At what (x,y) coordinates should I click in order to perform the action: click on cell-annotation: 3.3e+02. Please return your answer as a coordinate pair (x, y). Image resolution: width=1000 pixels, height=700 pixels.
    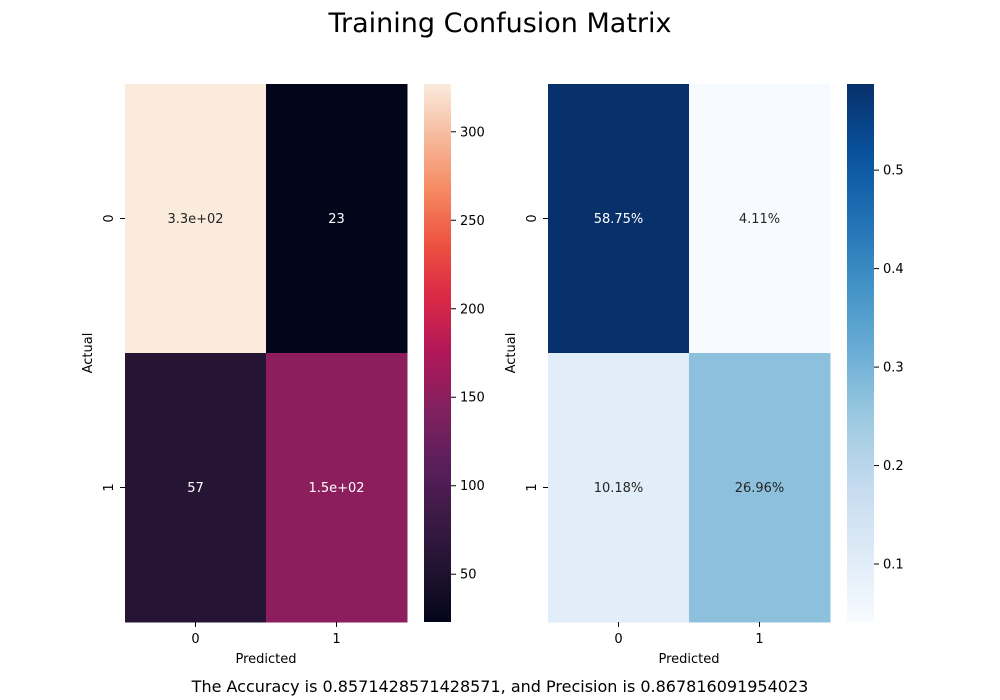
    Looking at the image, I should click on (195, 219).